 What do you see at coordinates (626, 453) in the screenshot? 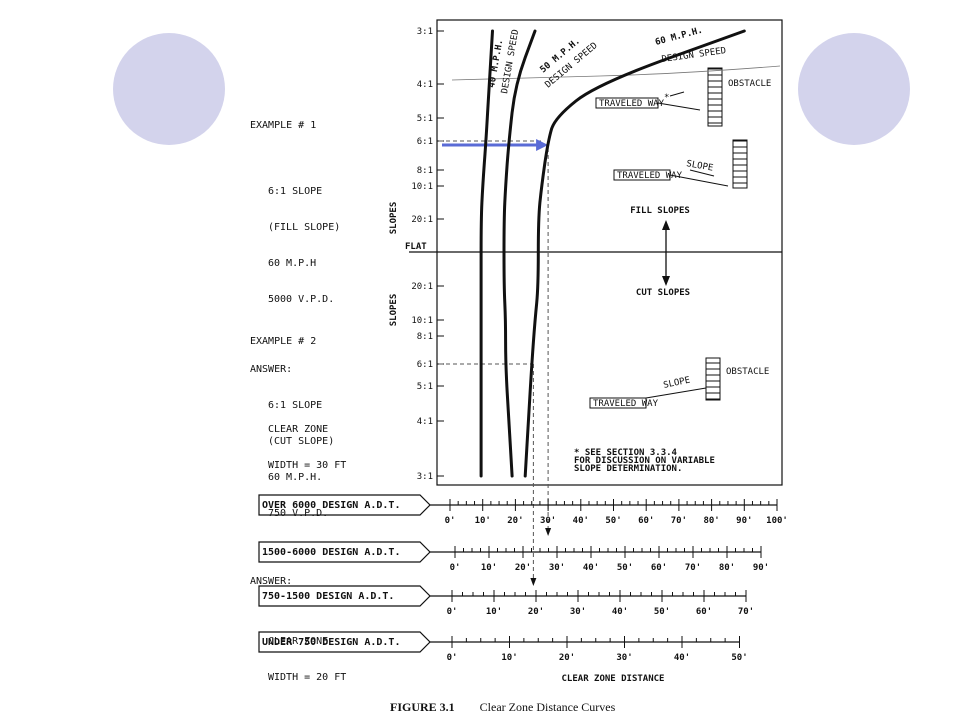
I see `footnote-line: * SEE SECTION 3.3.4` at bounding box center [626, 453].